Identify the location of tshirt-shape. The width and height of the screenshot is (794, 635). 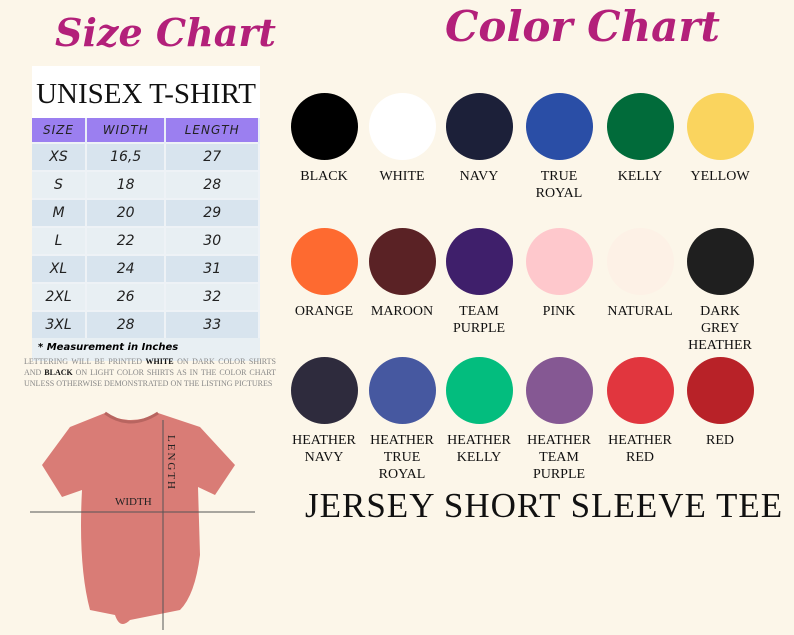
(138, 518).